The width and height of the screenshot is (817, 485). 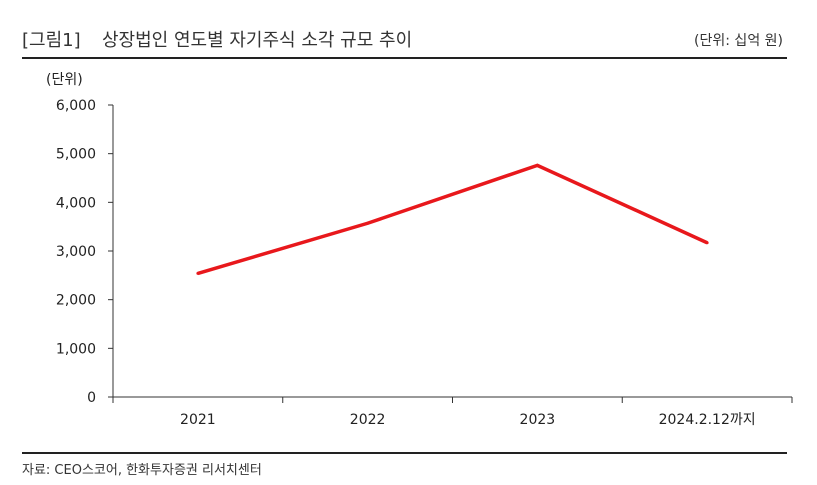 I want to click on x-axis: 2021 2022 2023 2024.2.12까지, so click(x=452, y=412).